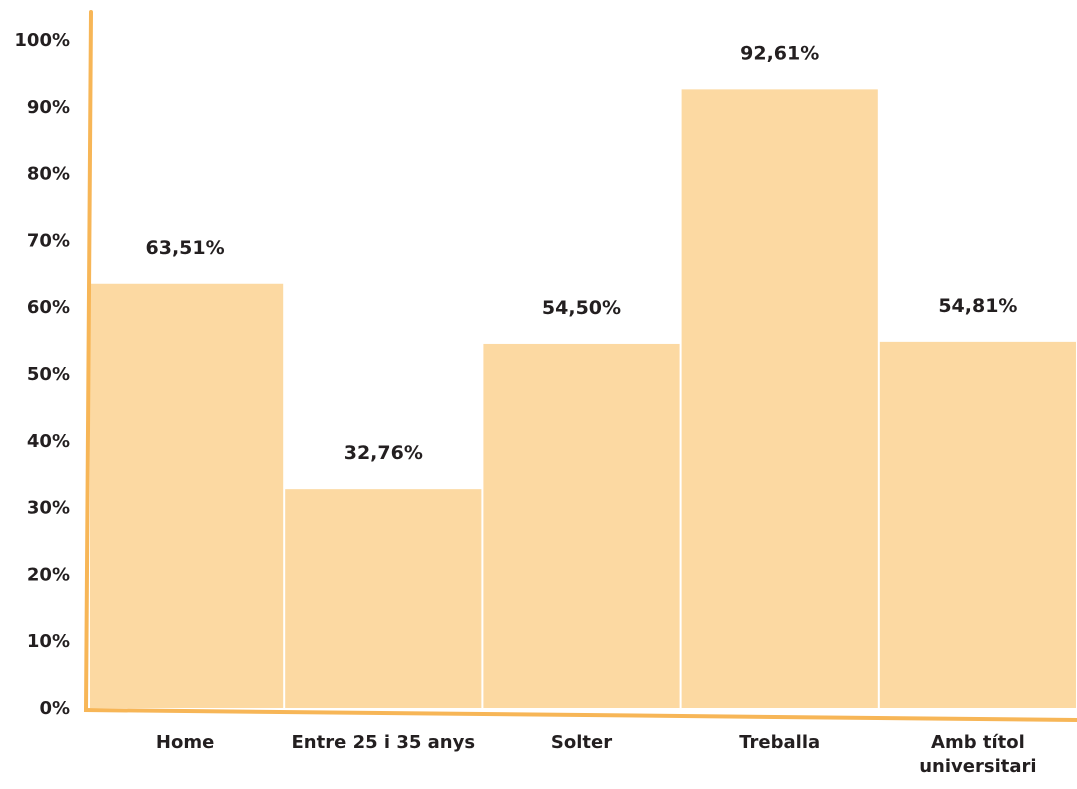 The height and width of the screenshot is (789, 1077). Describe the element at coordinates (383, 453) in the screenshot. I see `data-label: 32,76%` at that location.